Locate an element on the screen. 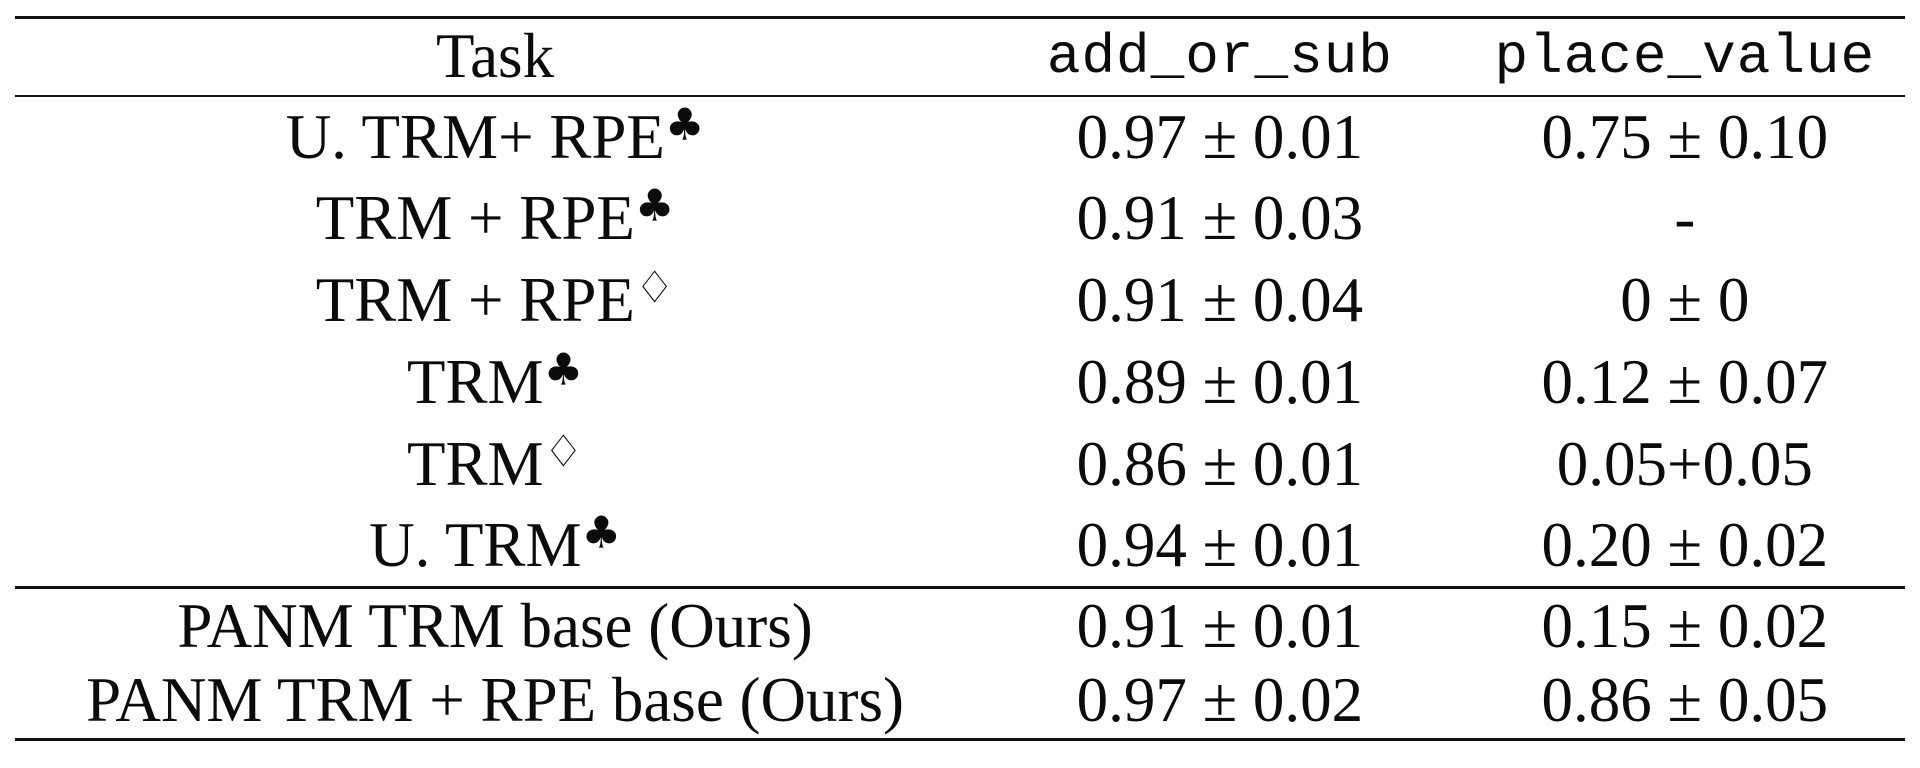 The width and height of the screenshot is (1920, 768). table-header: Task add_or_sub place_value is located at coordinates (960, 57).